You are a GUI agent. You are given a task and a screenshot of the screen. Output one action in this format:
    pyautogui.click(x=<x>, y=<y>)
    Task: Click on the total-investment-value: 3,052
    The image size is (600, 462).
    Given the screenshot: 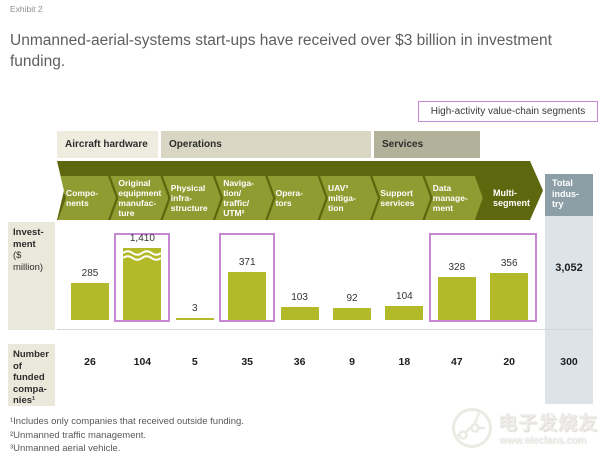 What is the action you would take?
    pyautogui.click(x=569, y=268)
    